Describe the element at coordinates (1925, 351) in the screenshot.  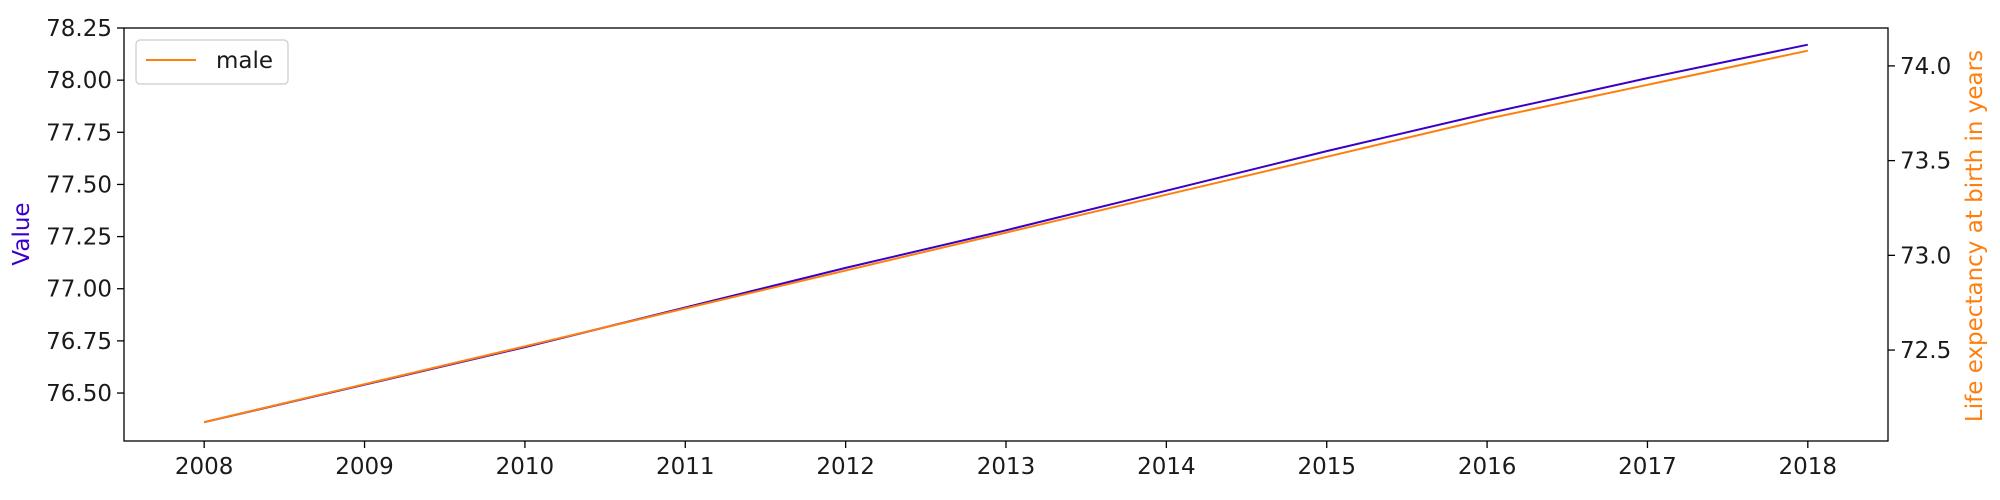
I see `right-y-tick-label: 72.5` at that location.